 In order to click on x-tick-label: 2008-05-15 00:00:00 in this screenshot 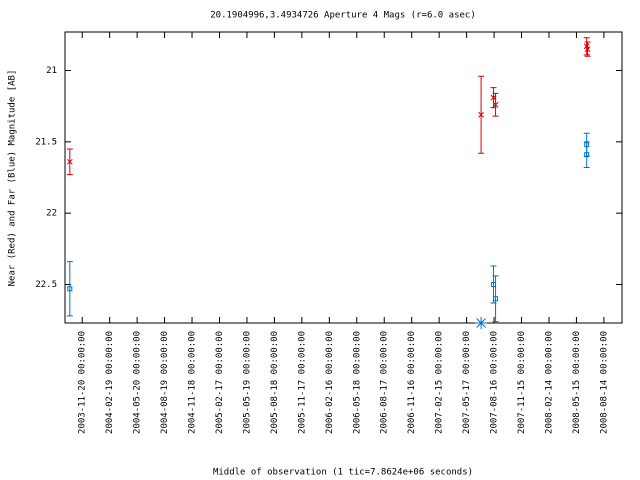, I will do `click(577, 382)`.